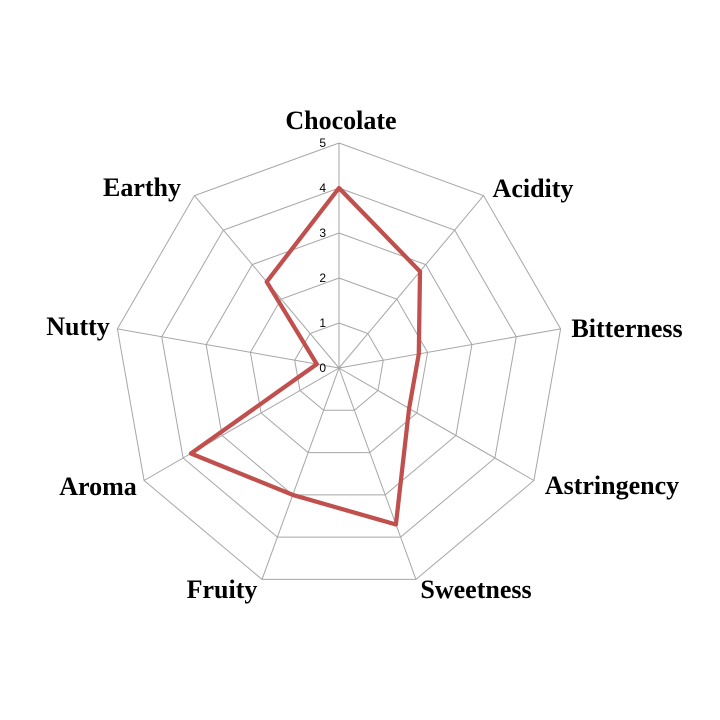 This screenshot has width=720, height=720. What do you see at coordinates (98, 486) in the screenshot?
I see `category-label-aroma: Aroma` at bounding box center [98, 486].